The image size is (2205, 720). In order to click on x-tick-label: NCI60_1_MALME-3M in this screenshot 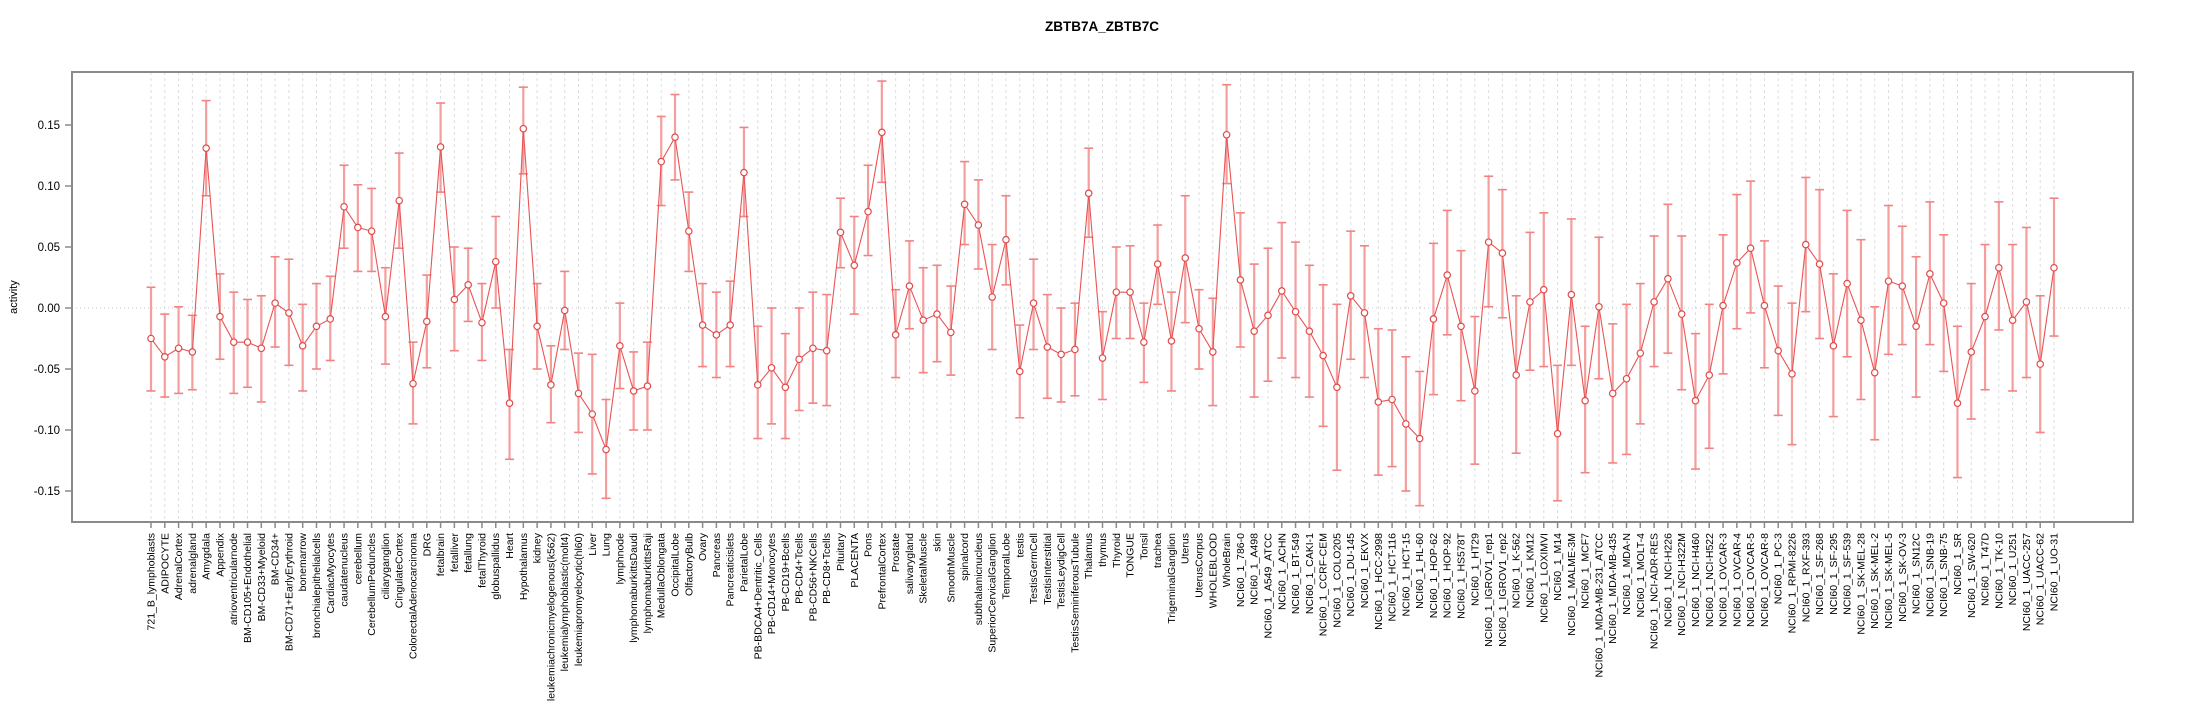, I will do `click(1572, 584)`.